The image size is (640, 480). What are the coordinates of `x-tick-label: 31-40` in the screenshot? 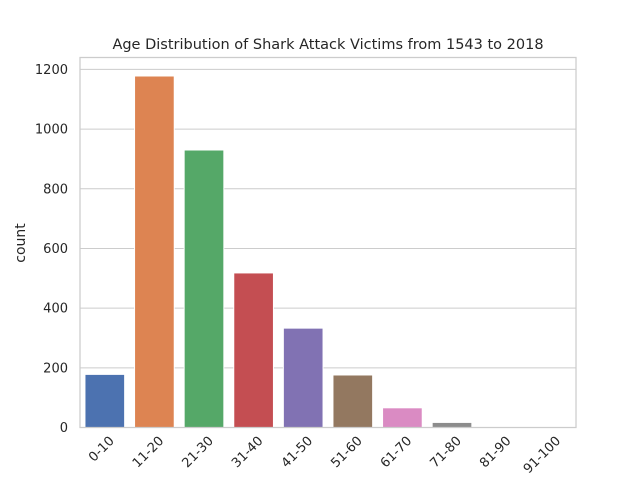 It's located at (247, 452).